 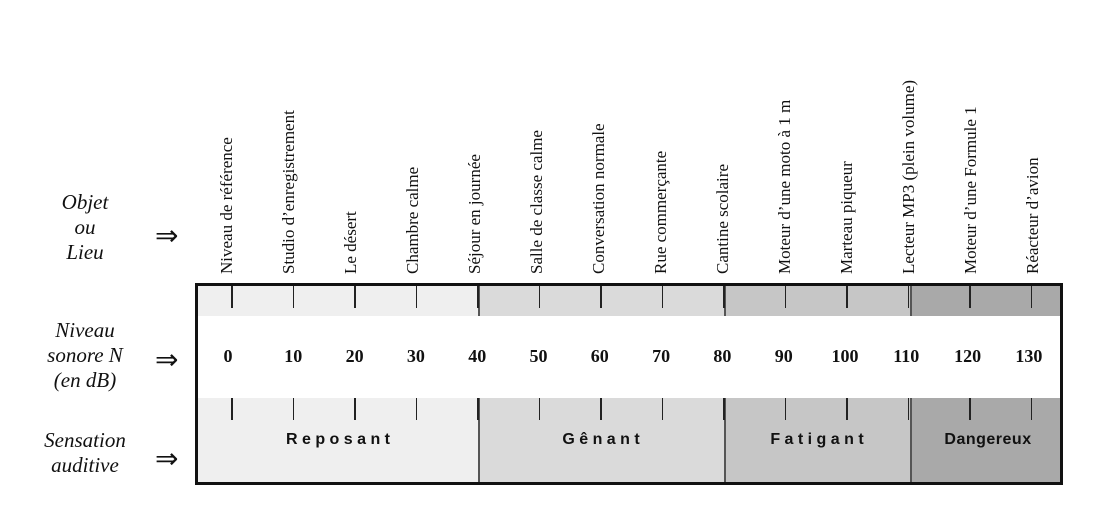 I want to click on level-row-label: Niveau sonore N (en dB), so click(x=85, y=355).